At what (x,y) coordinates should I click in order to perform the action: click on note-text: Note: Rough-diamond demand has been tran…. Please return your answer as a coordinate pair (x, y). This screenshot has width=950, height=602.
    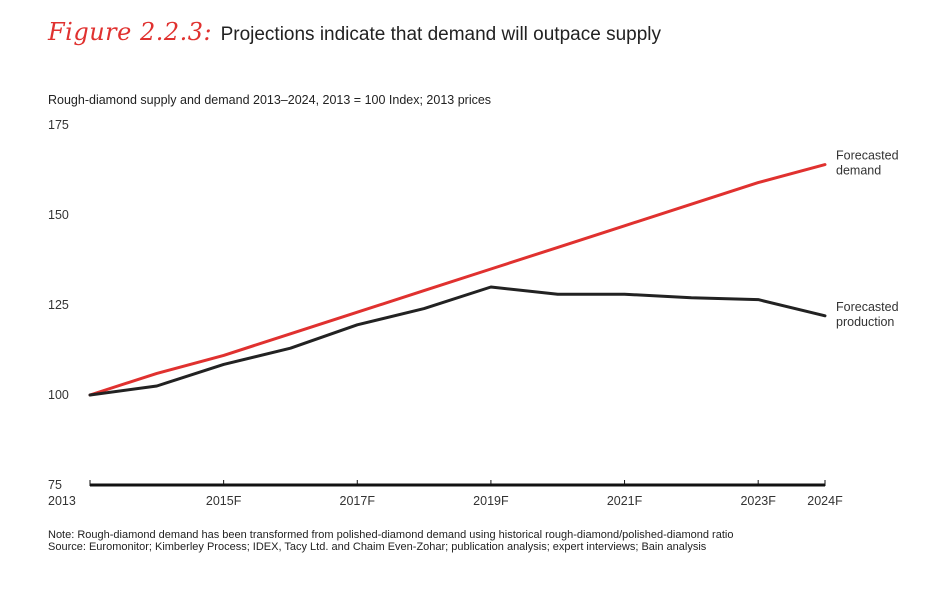
    Looking at the image, I should click on (391, 535).